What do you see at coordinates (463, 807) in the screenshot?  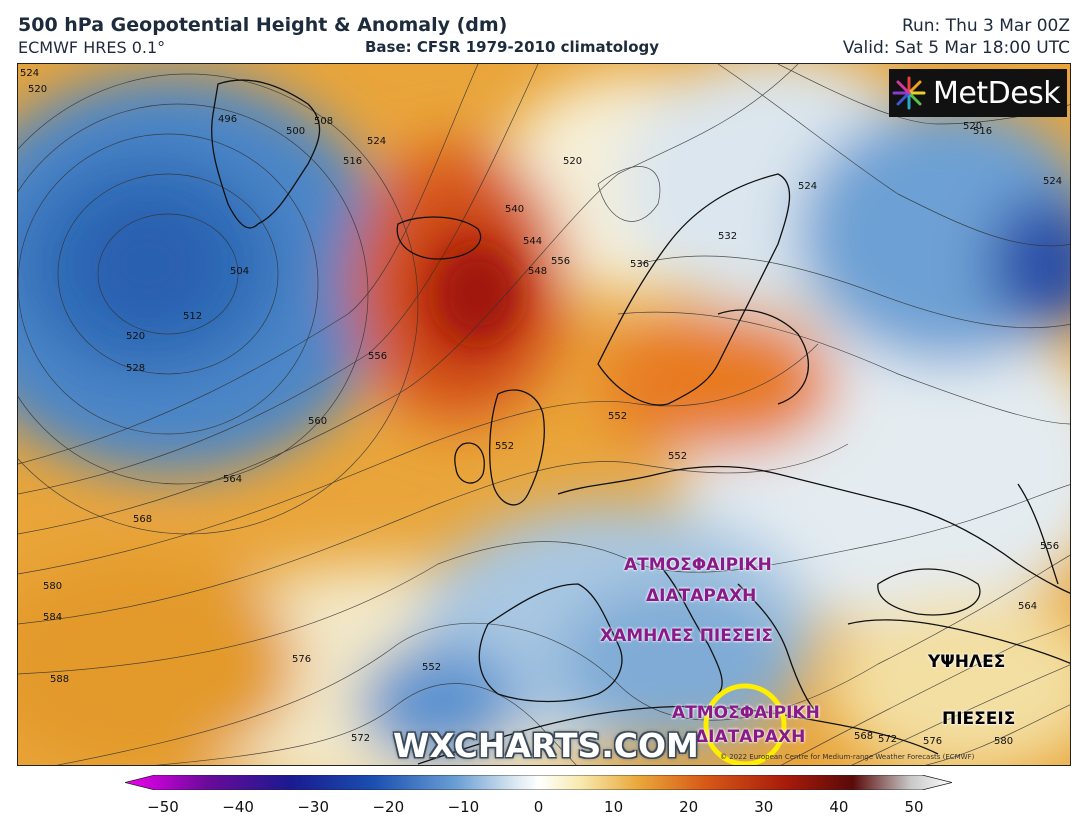 I see `colorbar-tick-label: −10` at bounding box center [463, 807].